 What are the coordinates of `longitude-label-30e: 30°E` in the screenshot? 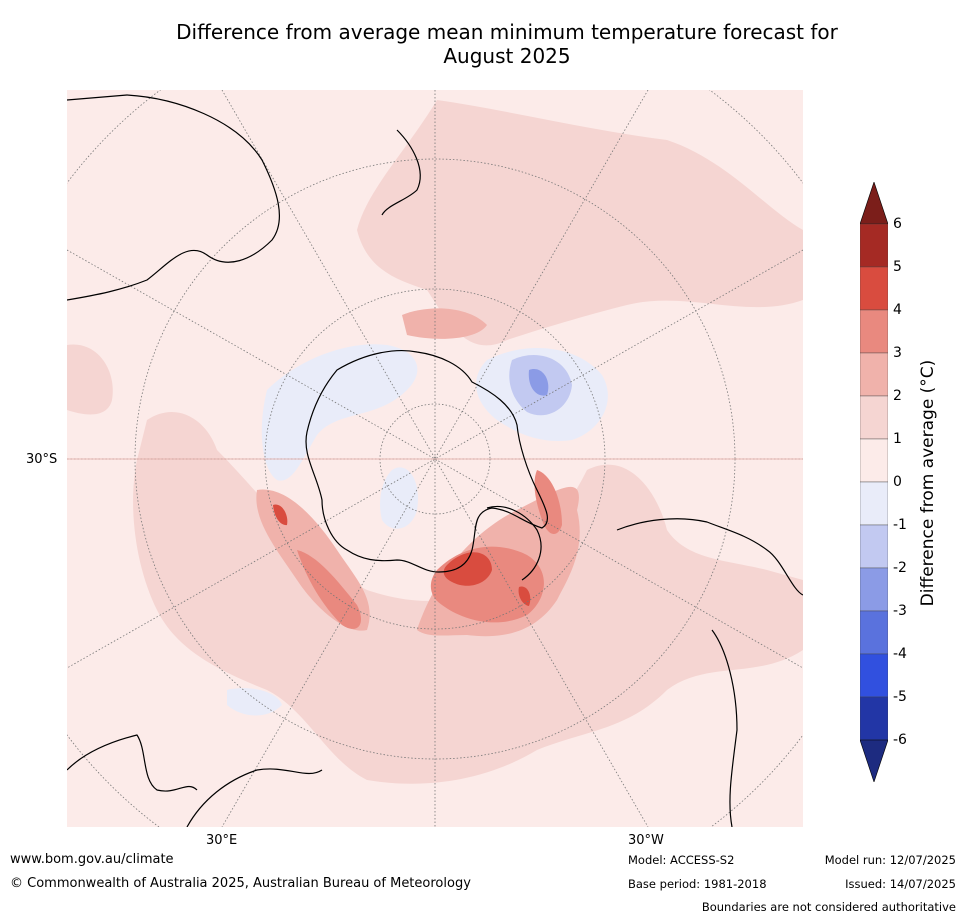 It's located at (222, 840).